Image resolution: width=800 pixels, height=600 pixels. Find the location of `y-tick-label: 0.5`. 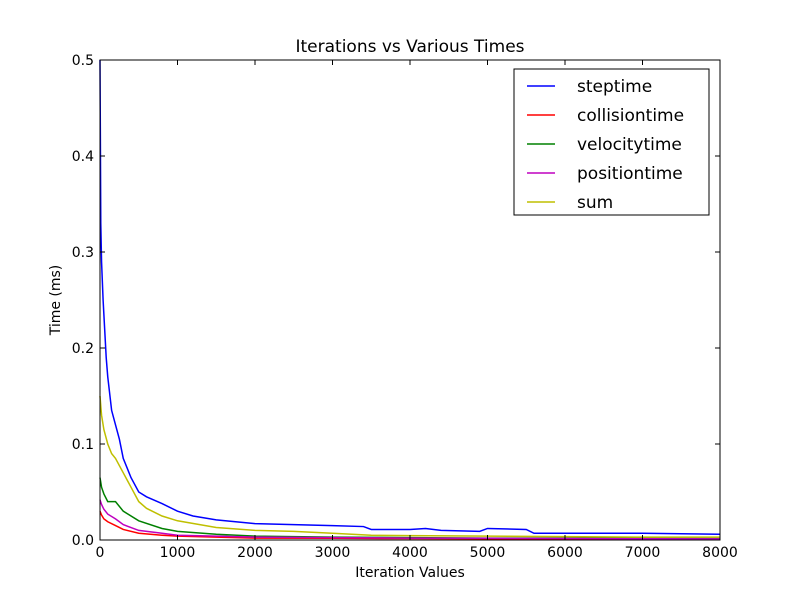

y-tick-label: 0.5 is located at coordinates (83, 61).